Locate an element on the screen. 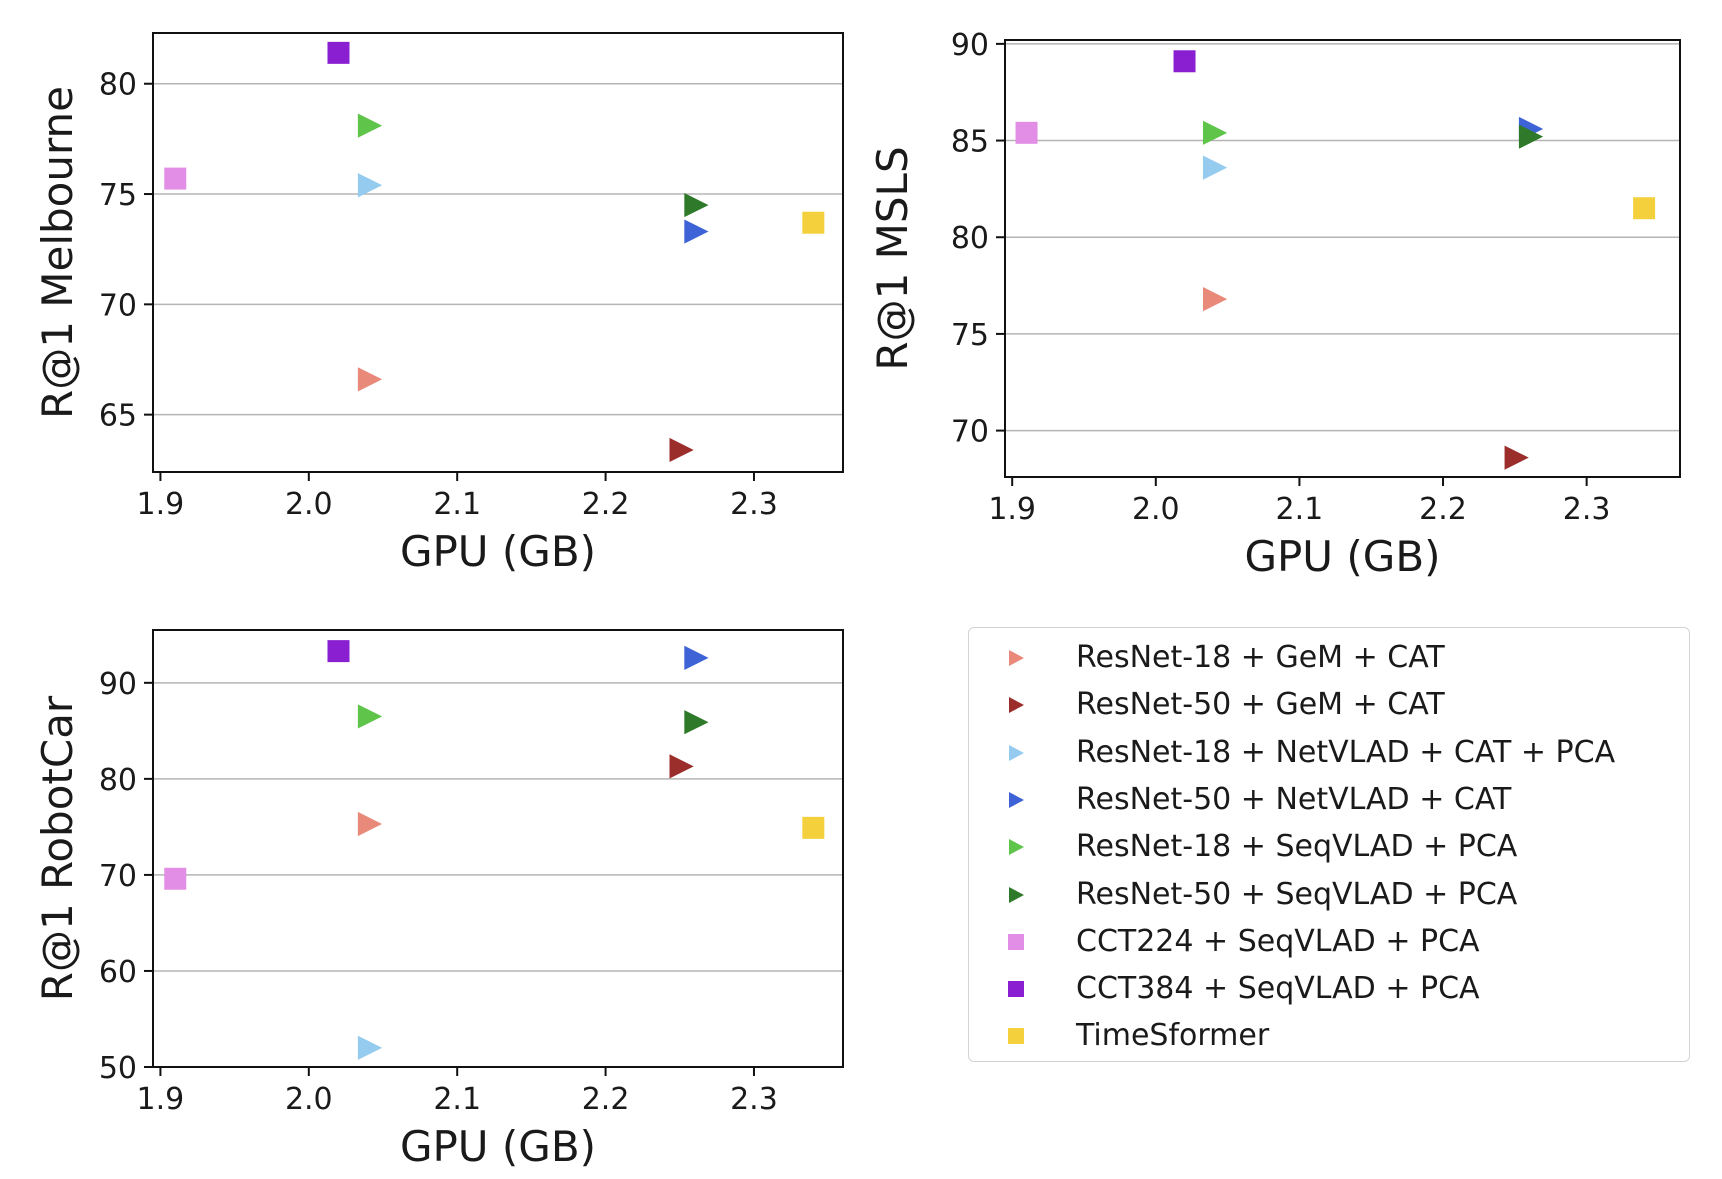  legend-entry: ResNet-50 + NetVLAD + CAT is located at coordinates (1329, 800).